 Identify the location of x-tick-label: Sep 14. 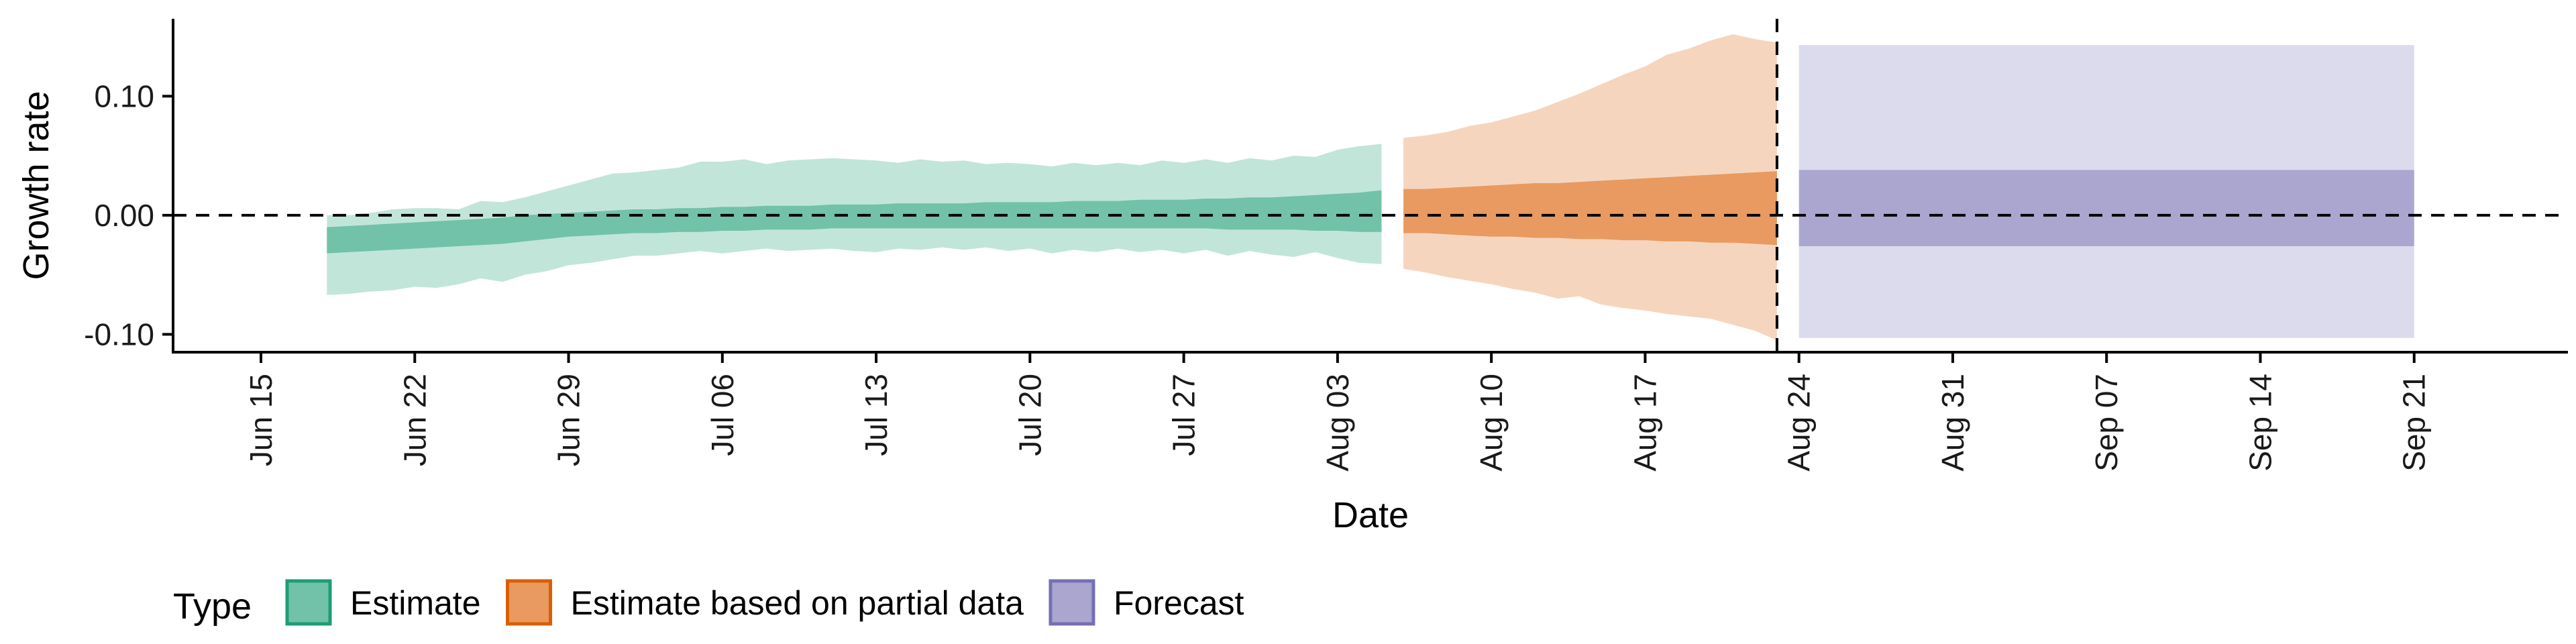
(2260, 423).